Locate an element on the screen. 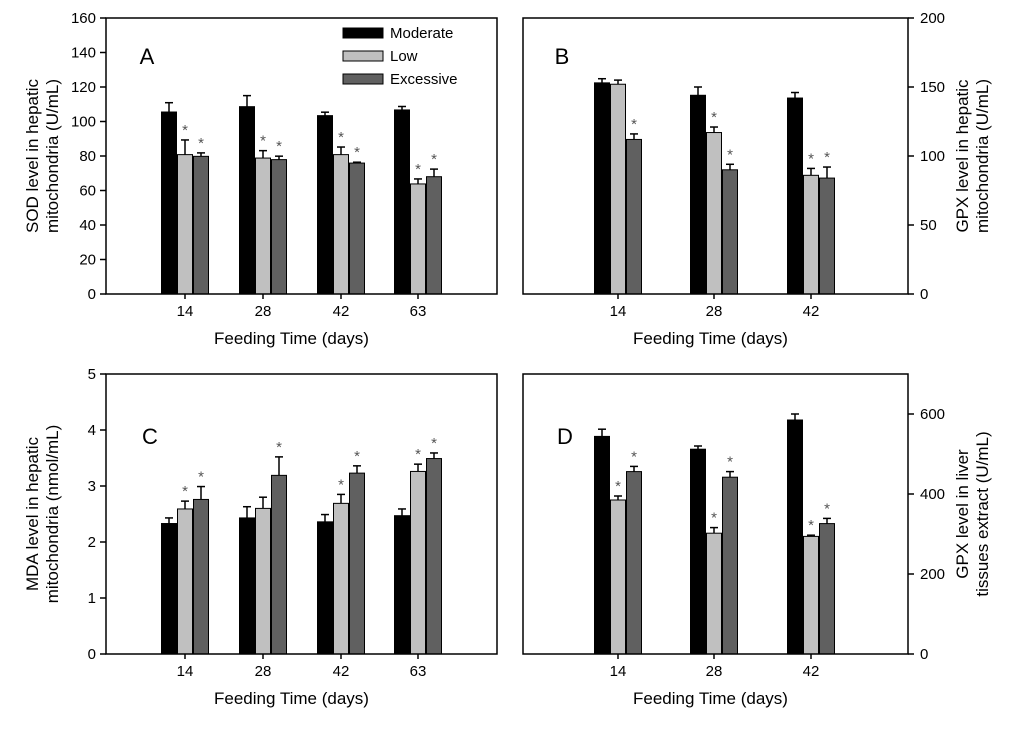 This screenshot has height=736, width=1024. y-axis-label: tissues extract (U/mL) is located at coordinates (982, 513).